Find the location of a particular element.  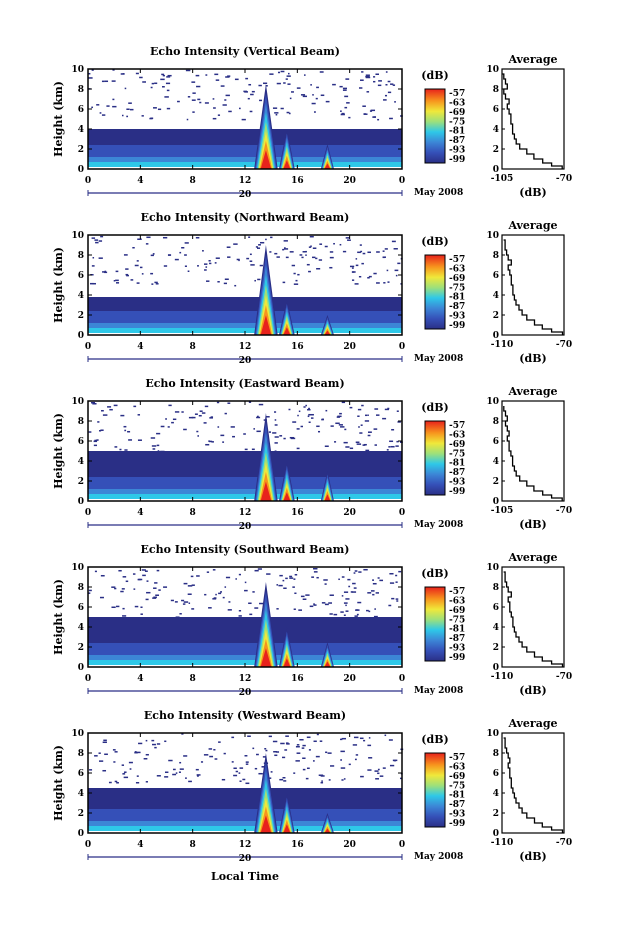

x-tick-label: 4 is located at coordinates (140, 845).